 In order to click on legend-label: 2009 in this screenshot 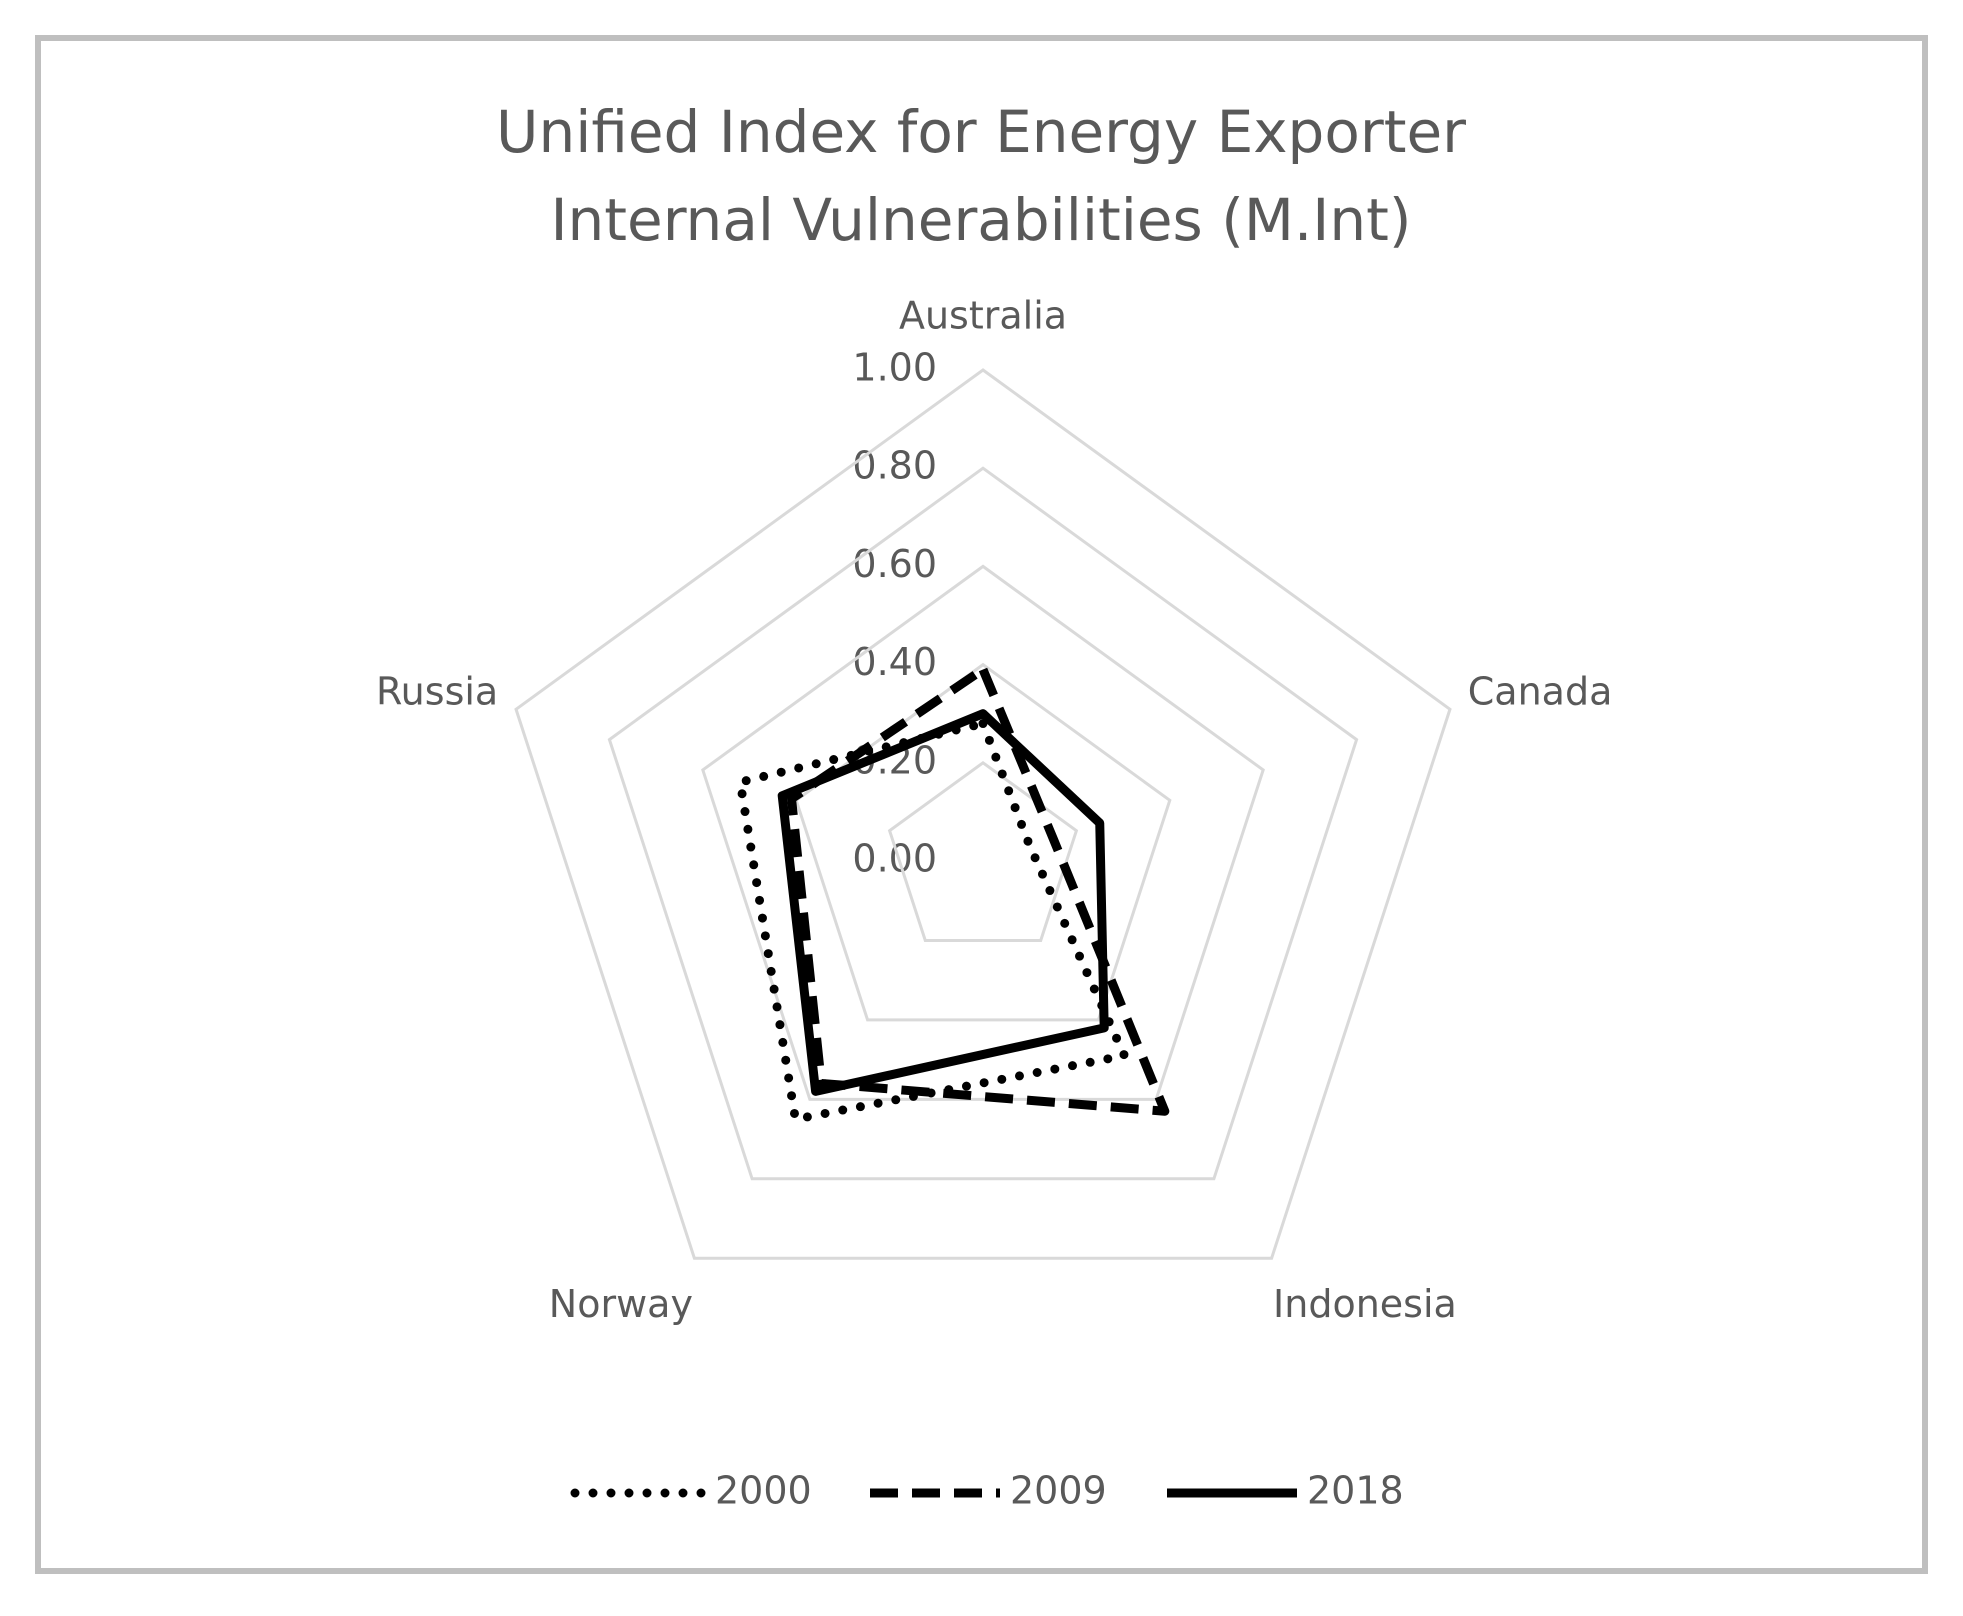, I will do `click(1058, 1491)`.